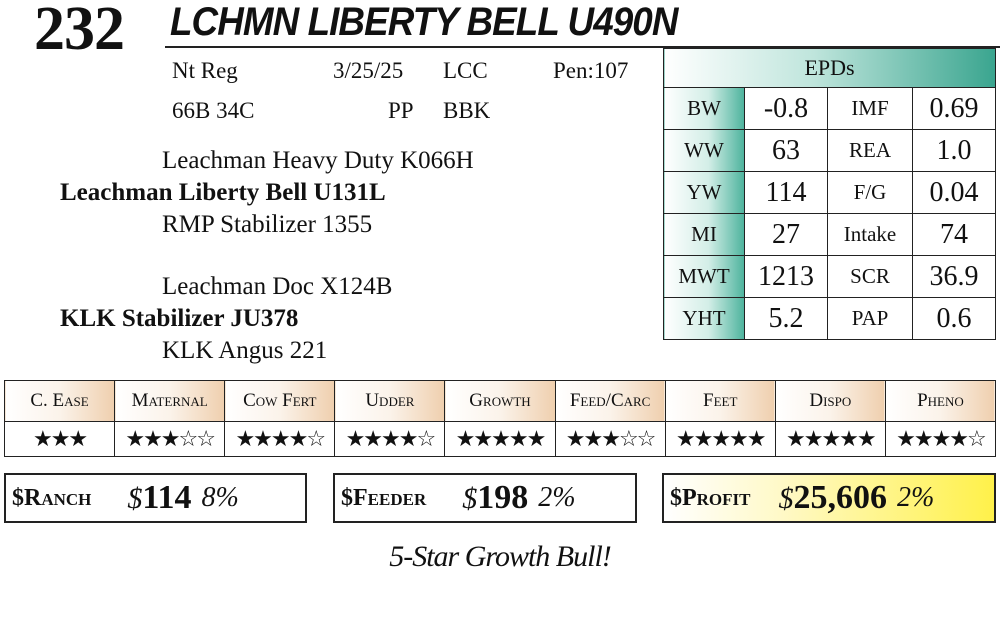 Image resolution: width=1000 pixels, height=639 pixels. What do you see at coordinates (267, 224) in the screenshot?
I see `sire-dam: RMP Stabilizer 1355` at bounding box center [267, 224].